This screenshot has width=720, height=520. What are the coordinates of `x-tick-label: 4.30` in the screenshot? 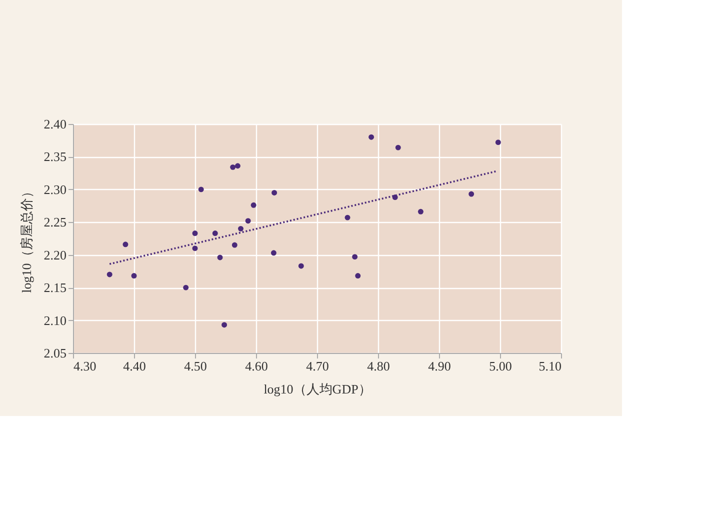 It's located at (85, 366).